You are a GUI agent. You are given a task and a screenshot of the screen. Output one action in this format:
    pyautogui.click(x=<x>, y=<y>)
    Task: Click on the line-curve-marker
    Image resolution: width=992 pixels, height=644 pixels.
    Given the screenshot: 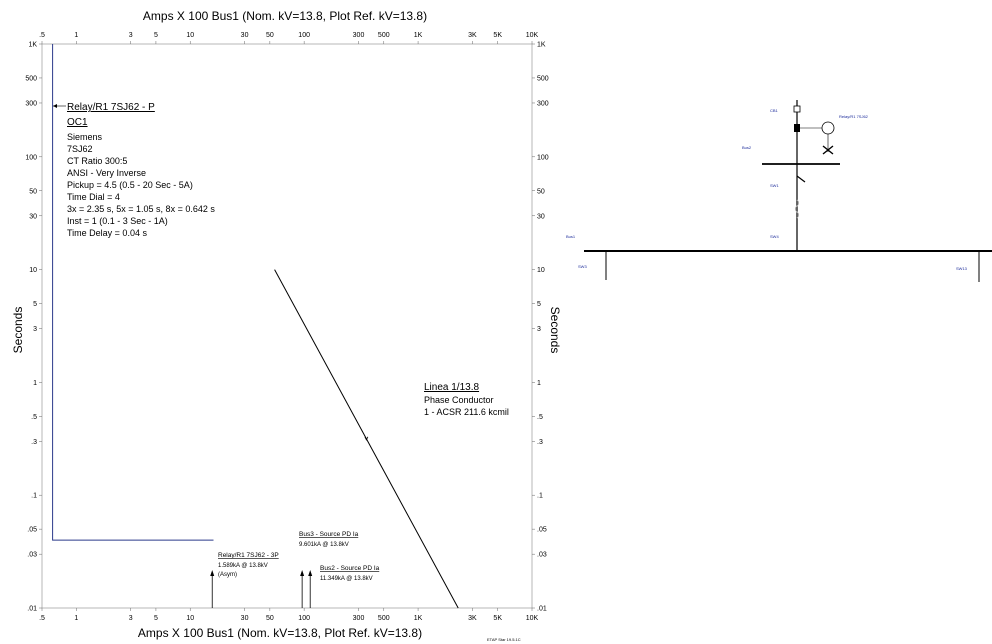 What is the action you would take?
    pyautogui.click(x=366, y=438)
    